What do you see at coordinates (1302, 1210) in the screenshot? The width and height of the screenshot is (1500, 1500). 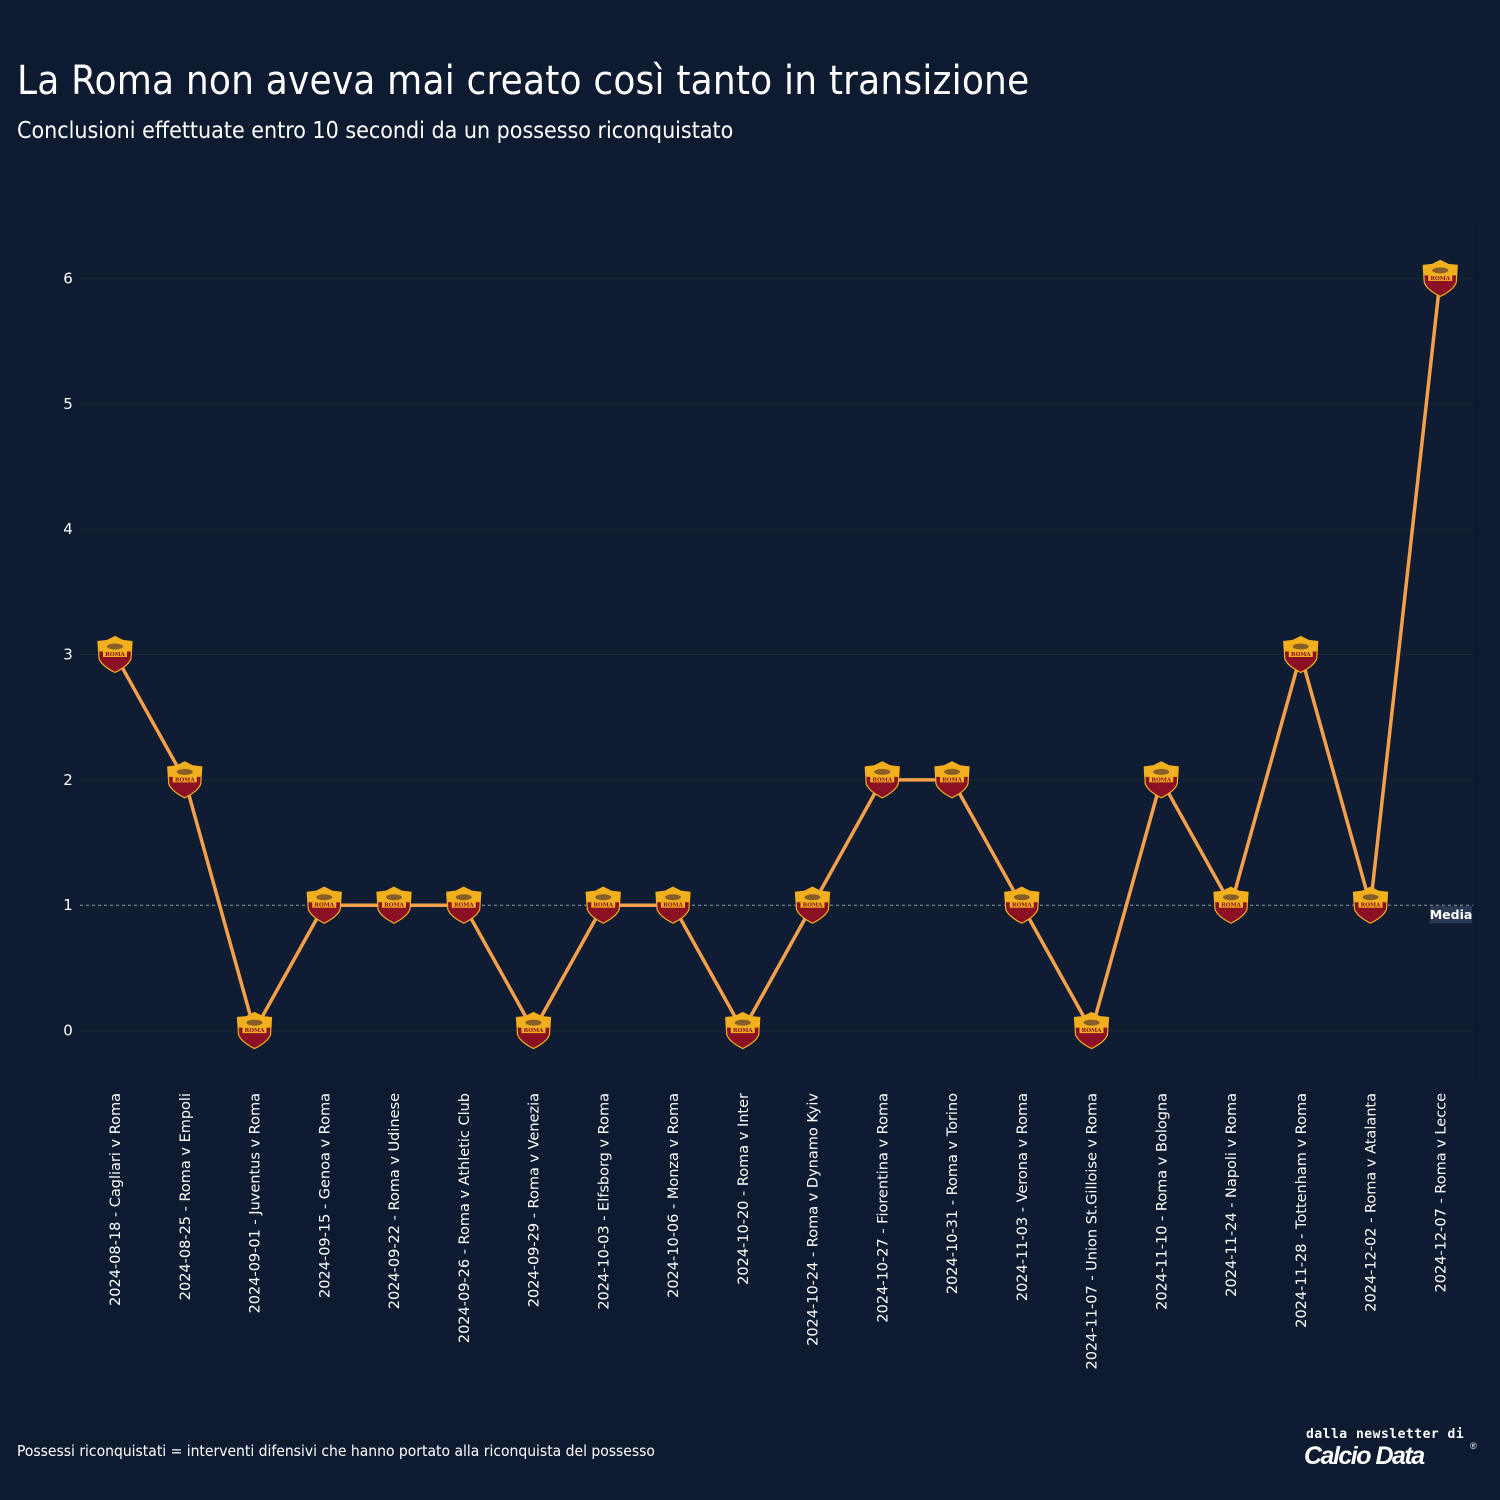 I see `x-tick-label: 2024-11-28 - Tottenham v Roma` at bounding box center [1302, 1210].